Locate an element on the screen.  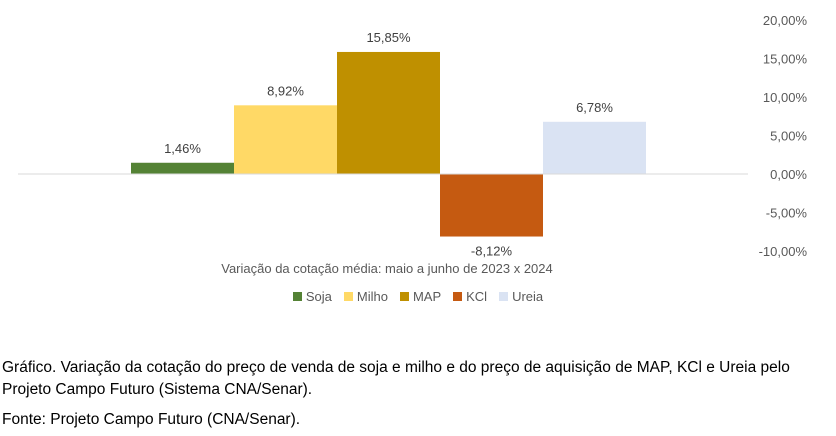
legend-label: KCl is located at coordinates (477, 296).